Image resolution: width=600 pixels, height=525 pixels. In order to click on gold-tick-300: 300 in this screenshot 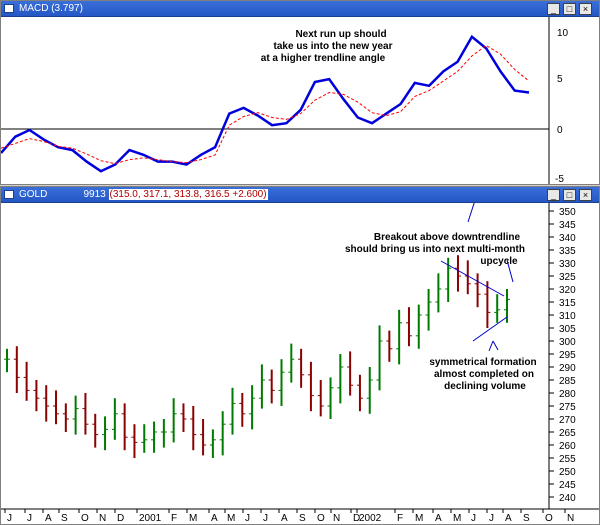, I will do `click(567, 342)`.